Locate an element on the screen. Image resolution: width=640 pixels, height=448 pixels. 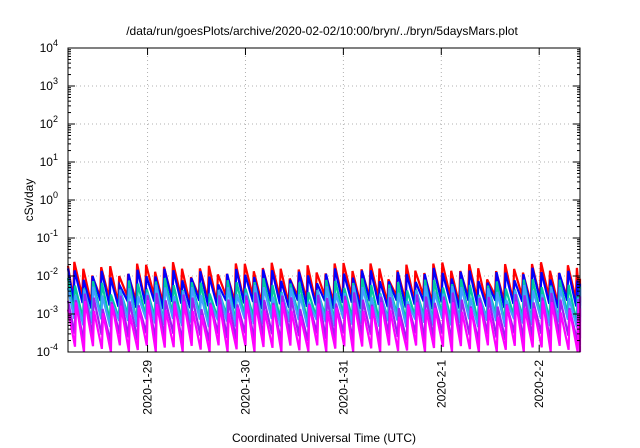
x-tick-label: 2020-2-2 is located at coordinates (539, 384).